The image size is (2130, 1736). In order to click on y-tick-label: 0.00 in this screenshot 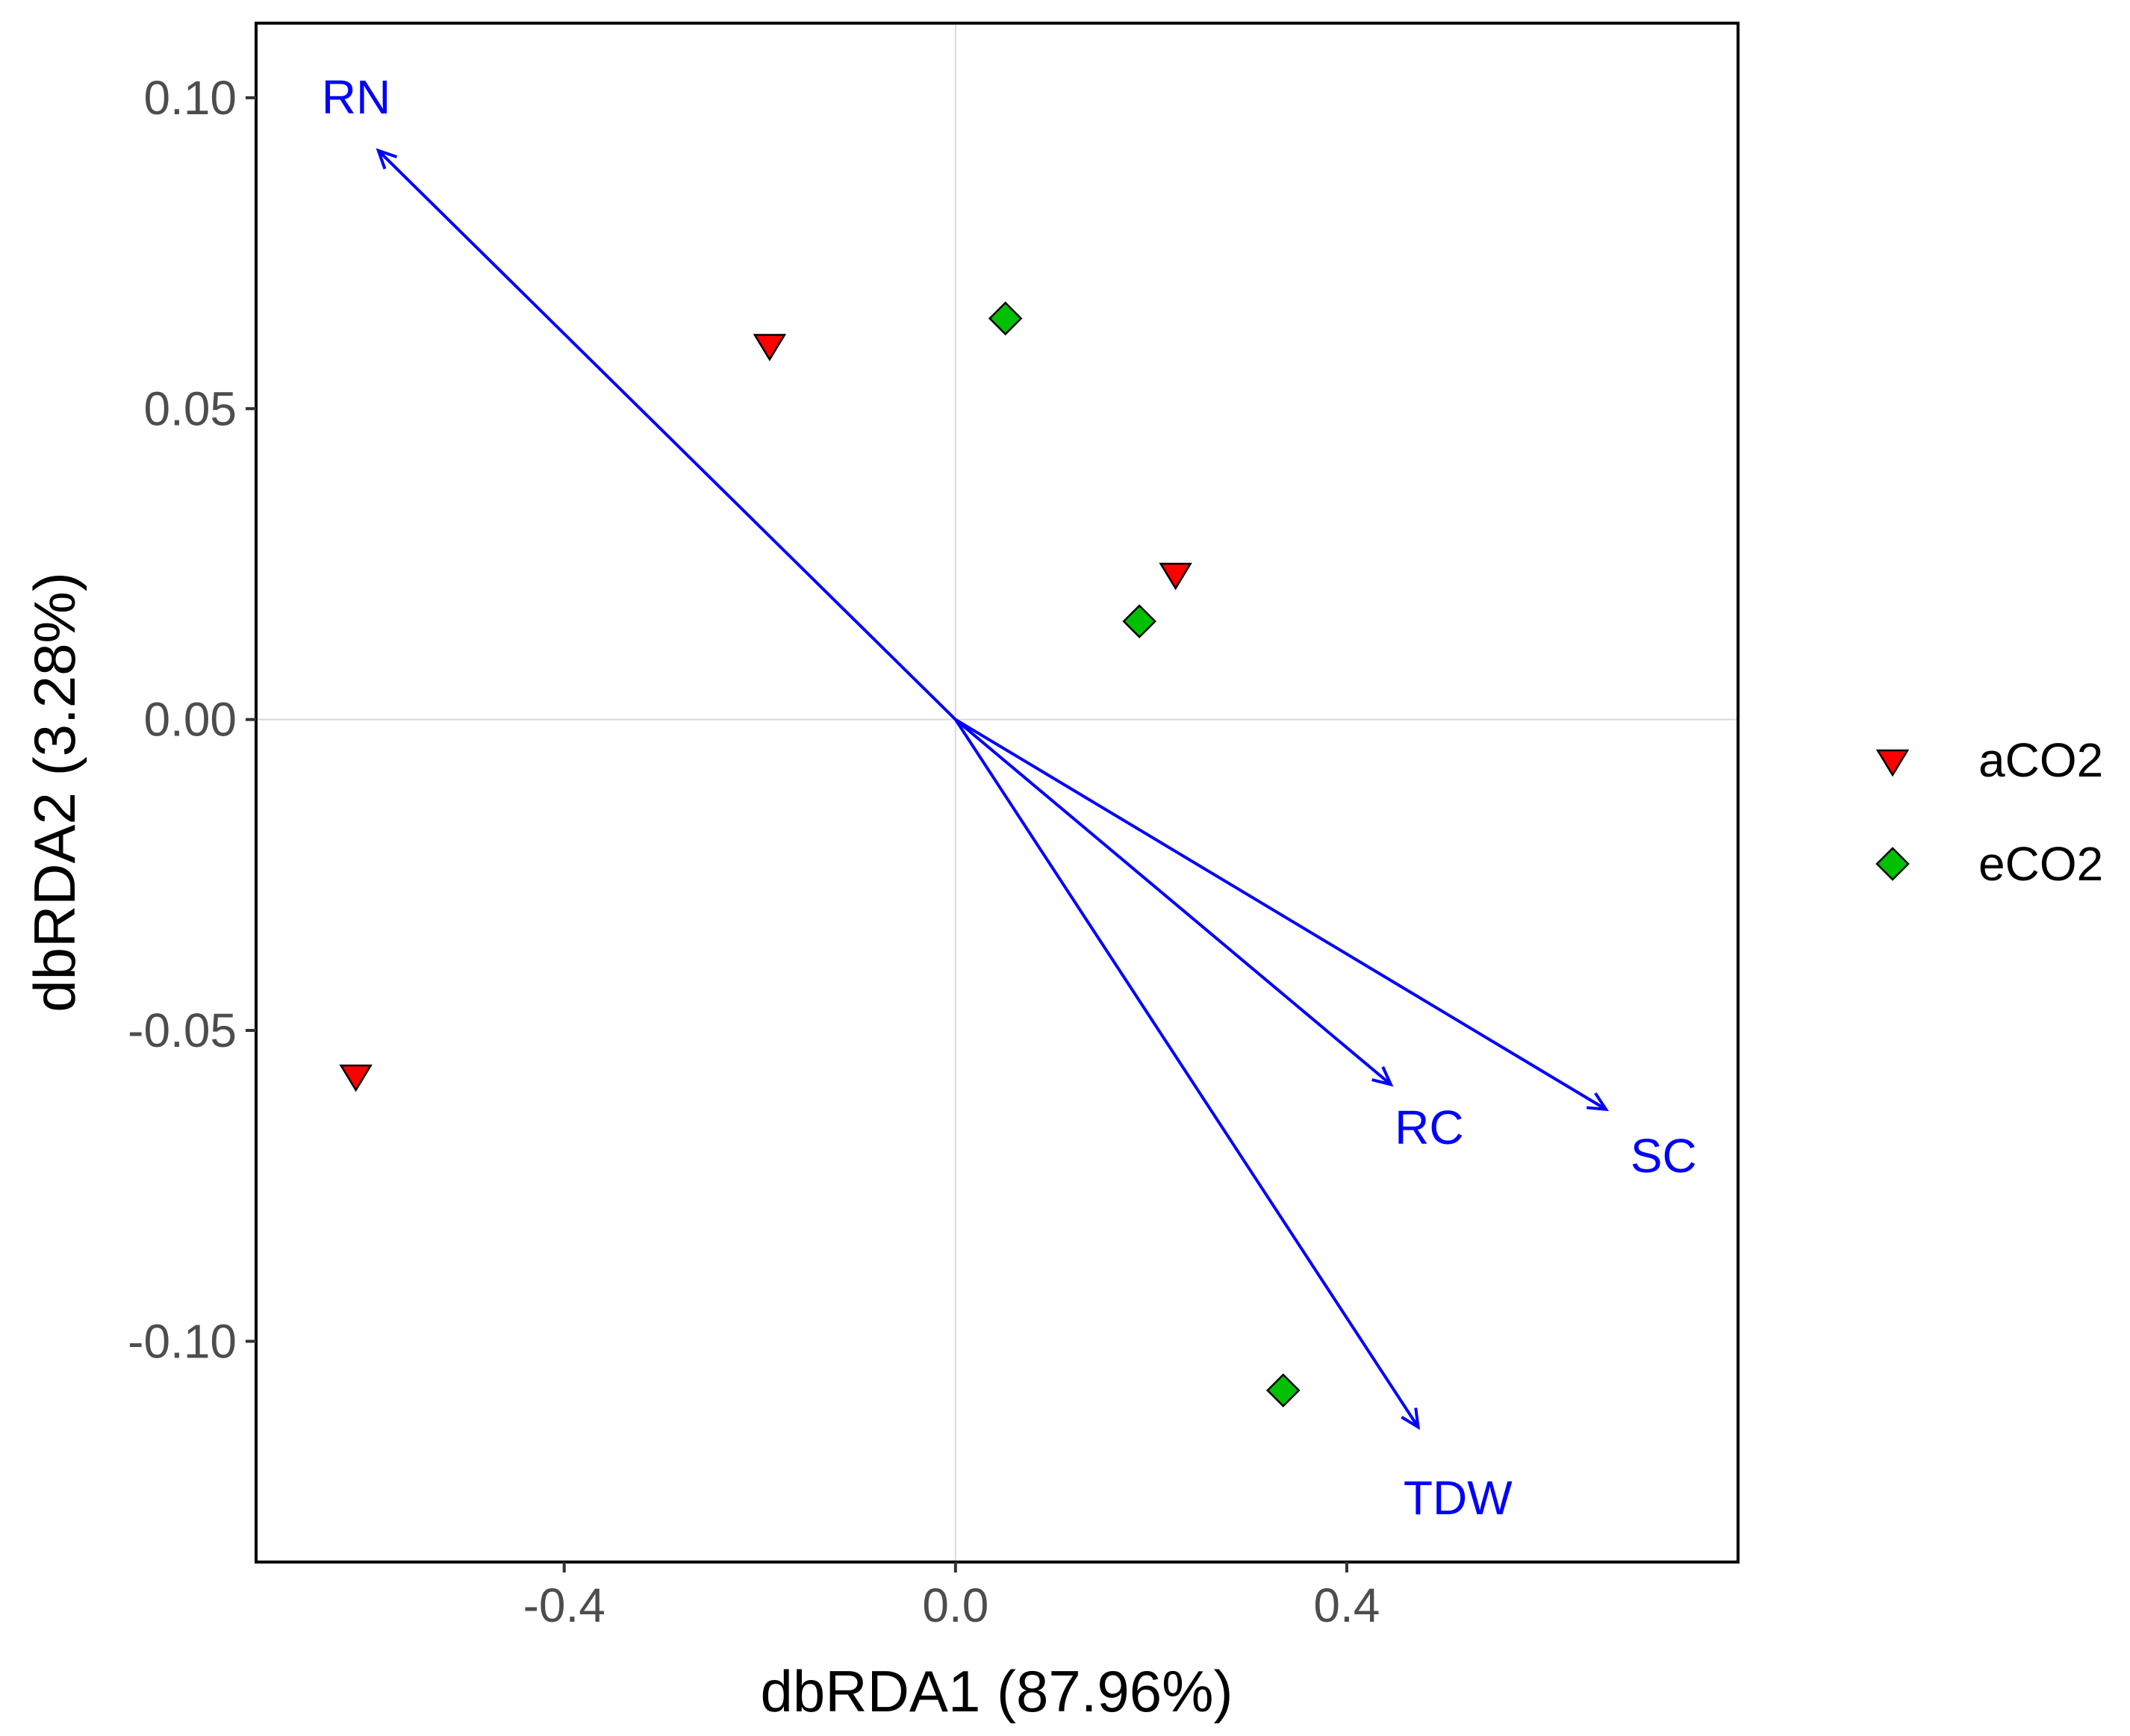, I will do `click(190, 720)`.